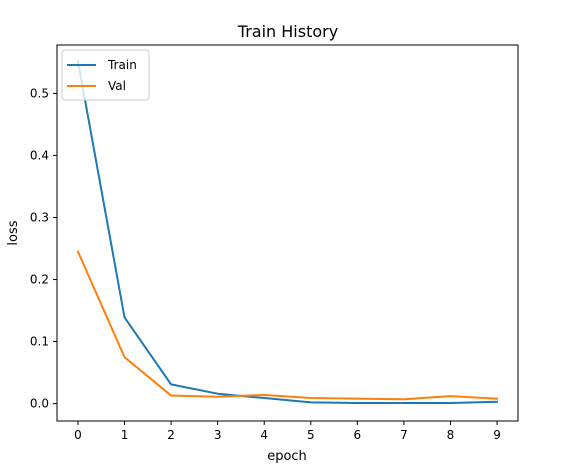  I want to click on y-tick-label: 0.4, so click(39, 155).